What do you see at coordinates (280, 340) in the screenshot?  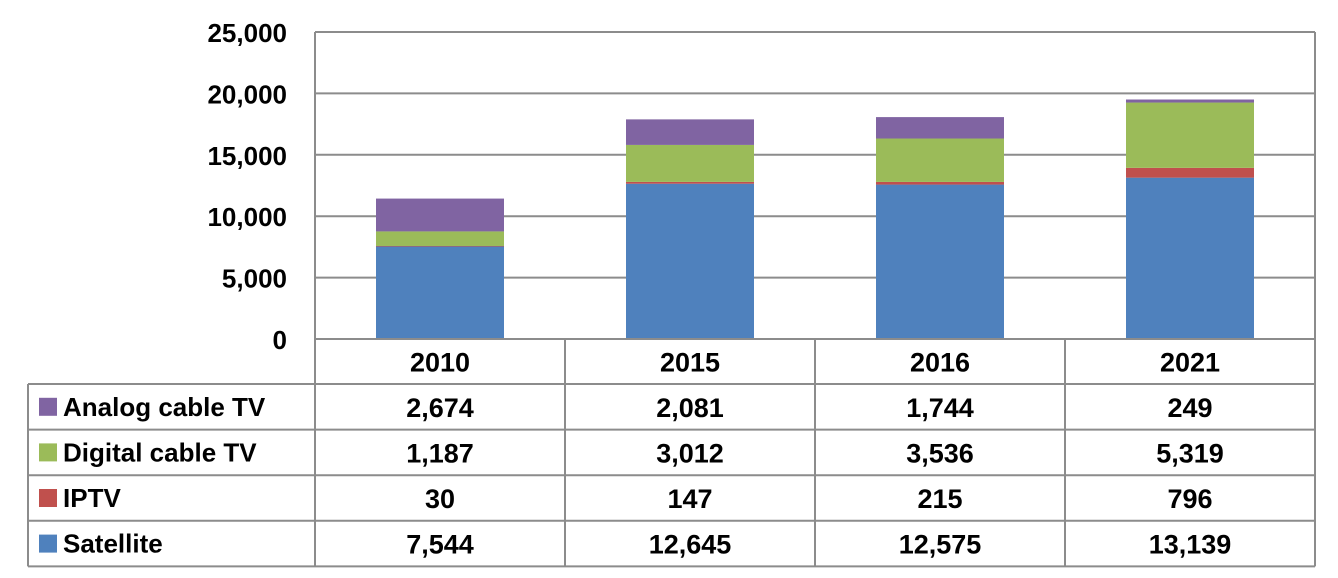 I see `y-tick-label: 0` at bounding box center [280, 340].